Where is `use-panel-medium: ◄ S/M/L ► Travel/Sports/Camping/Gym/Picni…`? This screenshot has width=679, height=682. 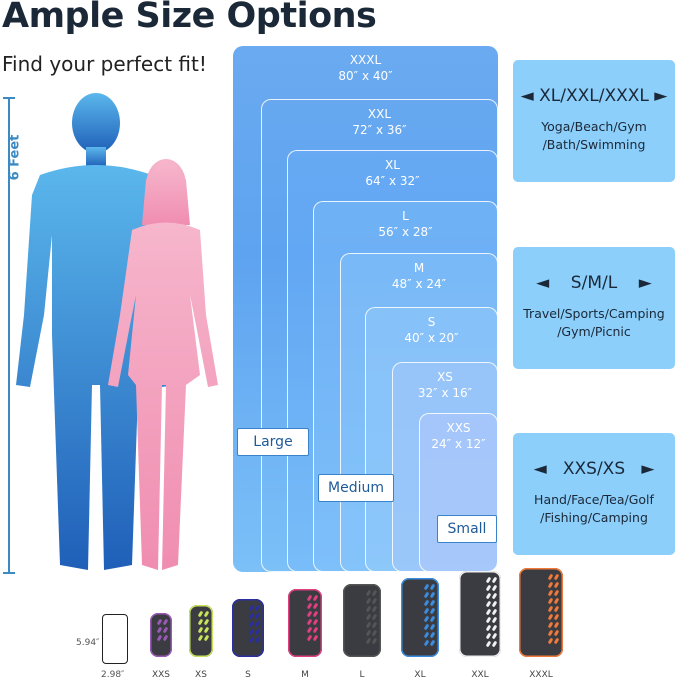 use-panel-medium: ◄ S/M/L ► Travel/Sports/Camping/Gym/Picni… is located at coordinates (594, 308).